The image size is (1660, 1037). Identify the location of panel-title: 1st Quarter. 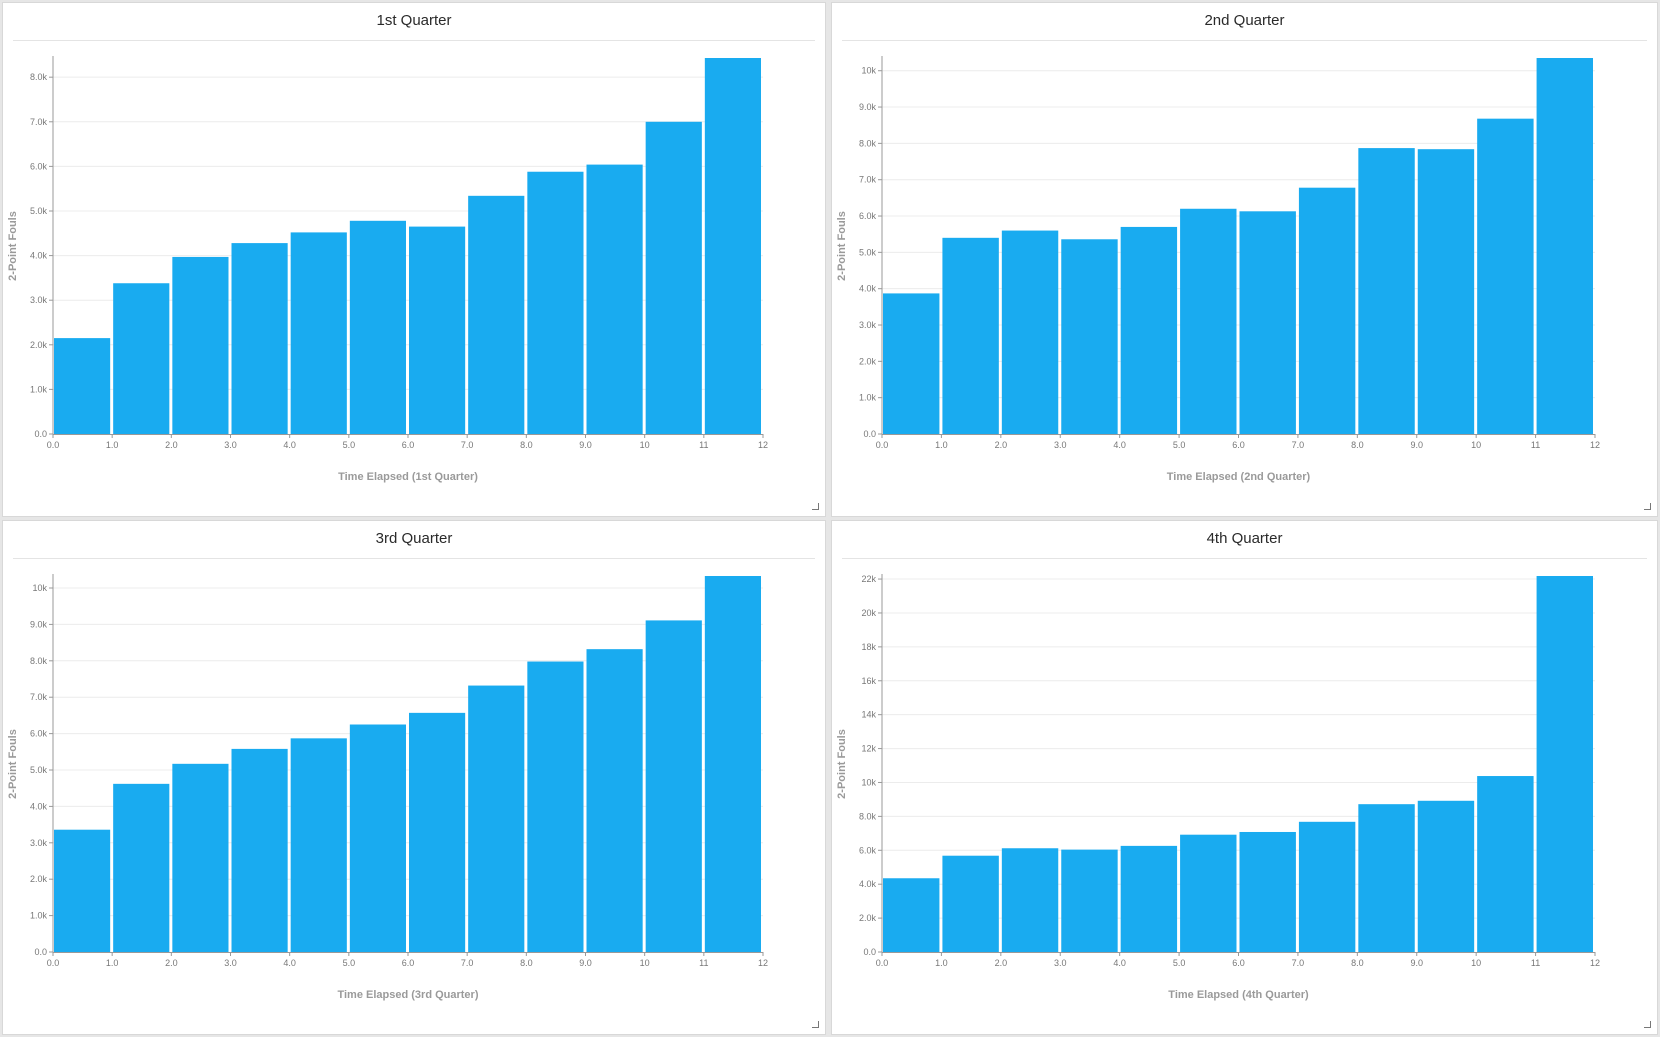
(414, 22).